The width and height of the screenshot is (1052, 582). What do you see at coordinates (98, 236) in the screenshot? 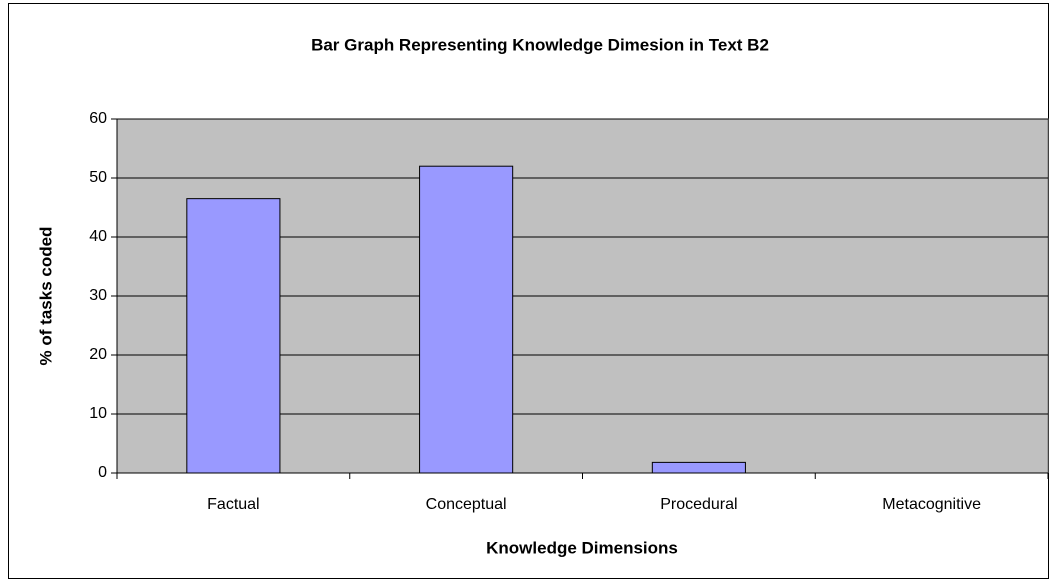
I see `y-tick-label: 40` at bounding box center [98, 236].